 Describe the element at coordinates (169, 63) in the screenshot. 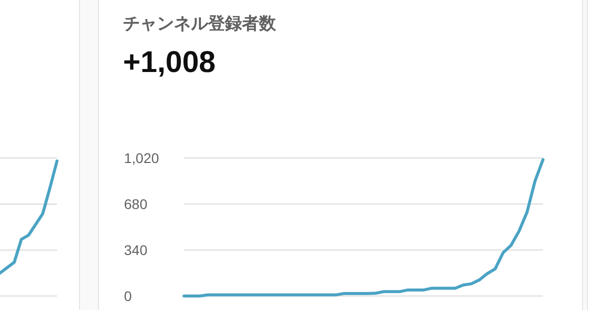

I see `chart-subtitle: +1,008` at that location.